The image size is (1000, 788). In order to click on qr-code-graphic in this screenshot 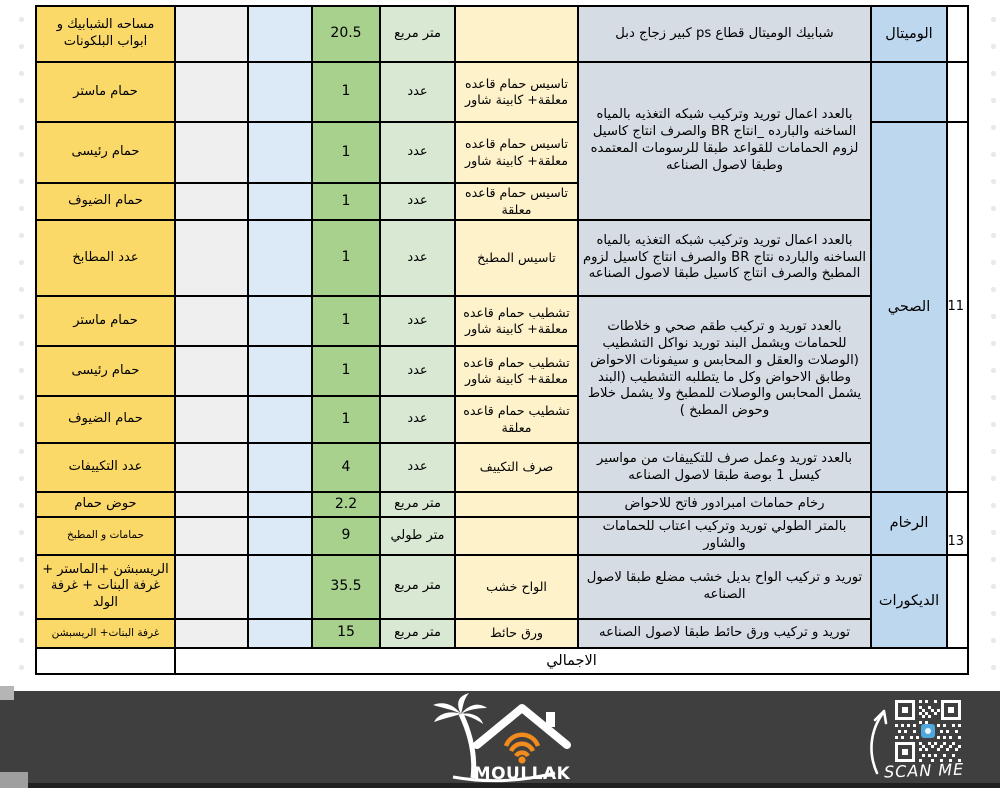, I will do `click(928, 731)`.